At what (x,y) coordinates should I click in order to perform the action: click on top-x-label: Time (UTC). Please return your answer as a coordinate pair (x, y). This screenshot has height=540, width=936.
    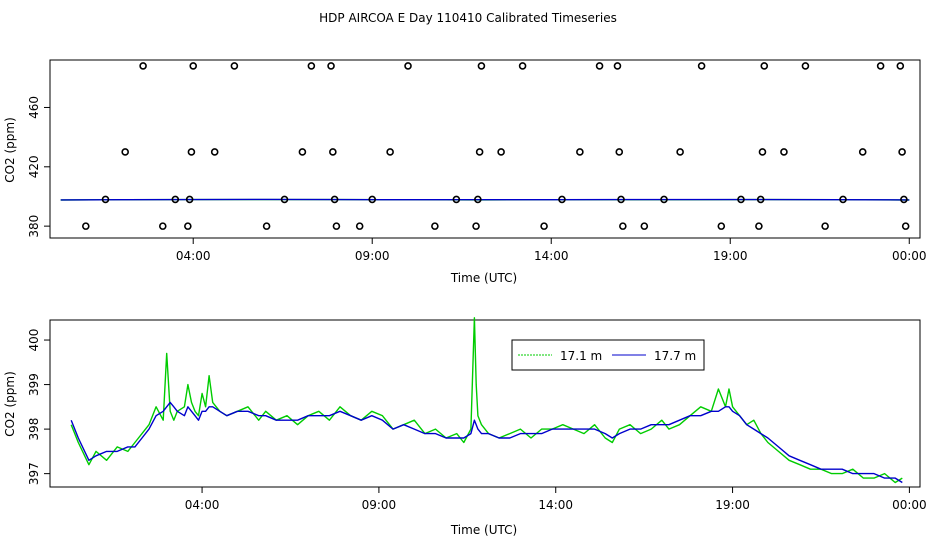
    Looking at the image, I should click on (483, 278).